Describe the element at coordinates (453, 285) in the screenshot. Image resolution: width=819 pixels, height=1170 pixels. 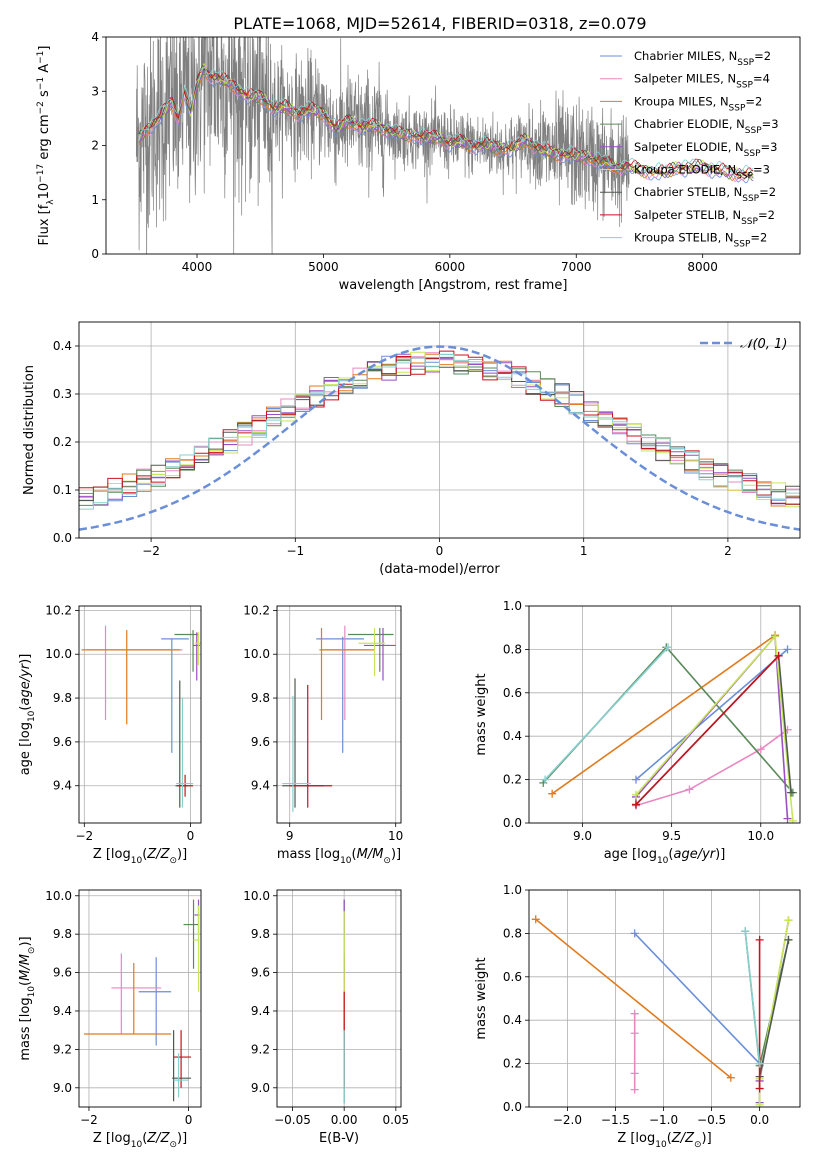
I see `label-span: wavelength [Angstrom, rest frame]` at that location.